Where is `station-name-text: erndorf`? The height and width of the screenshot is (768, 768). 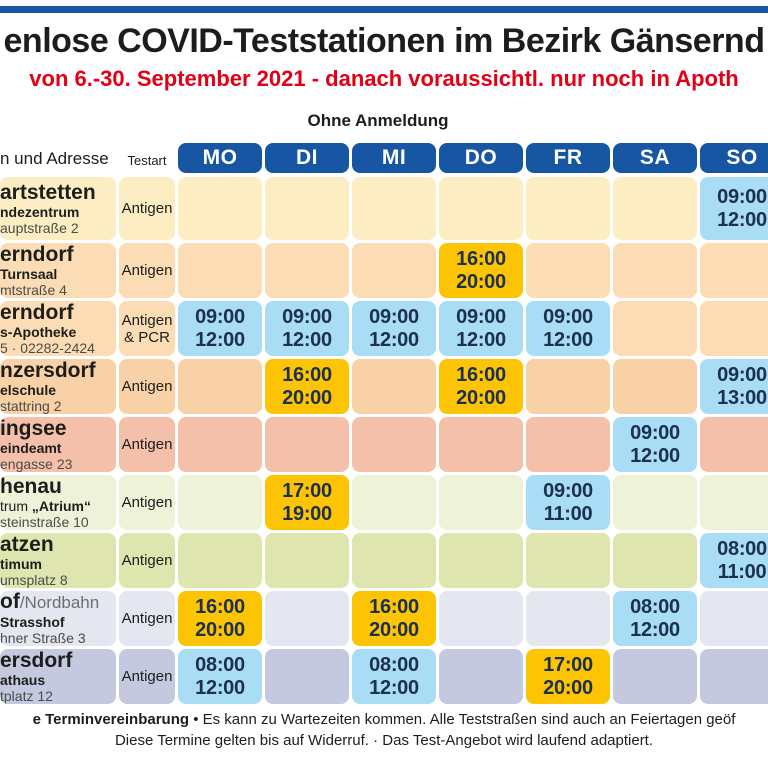
station-name-text: erndorf is located at coordinates (37, 254).